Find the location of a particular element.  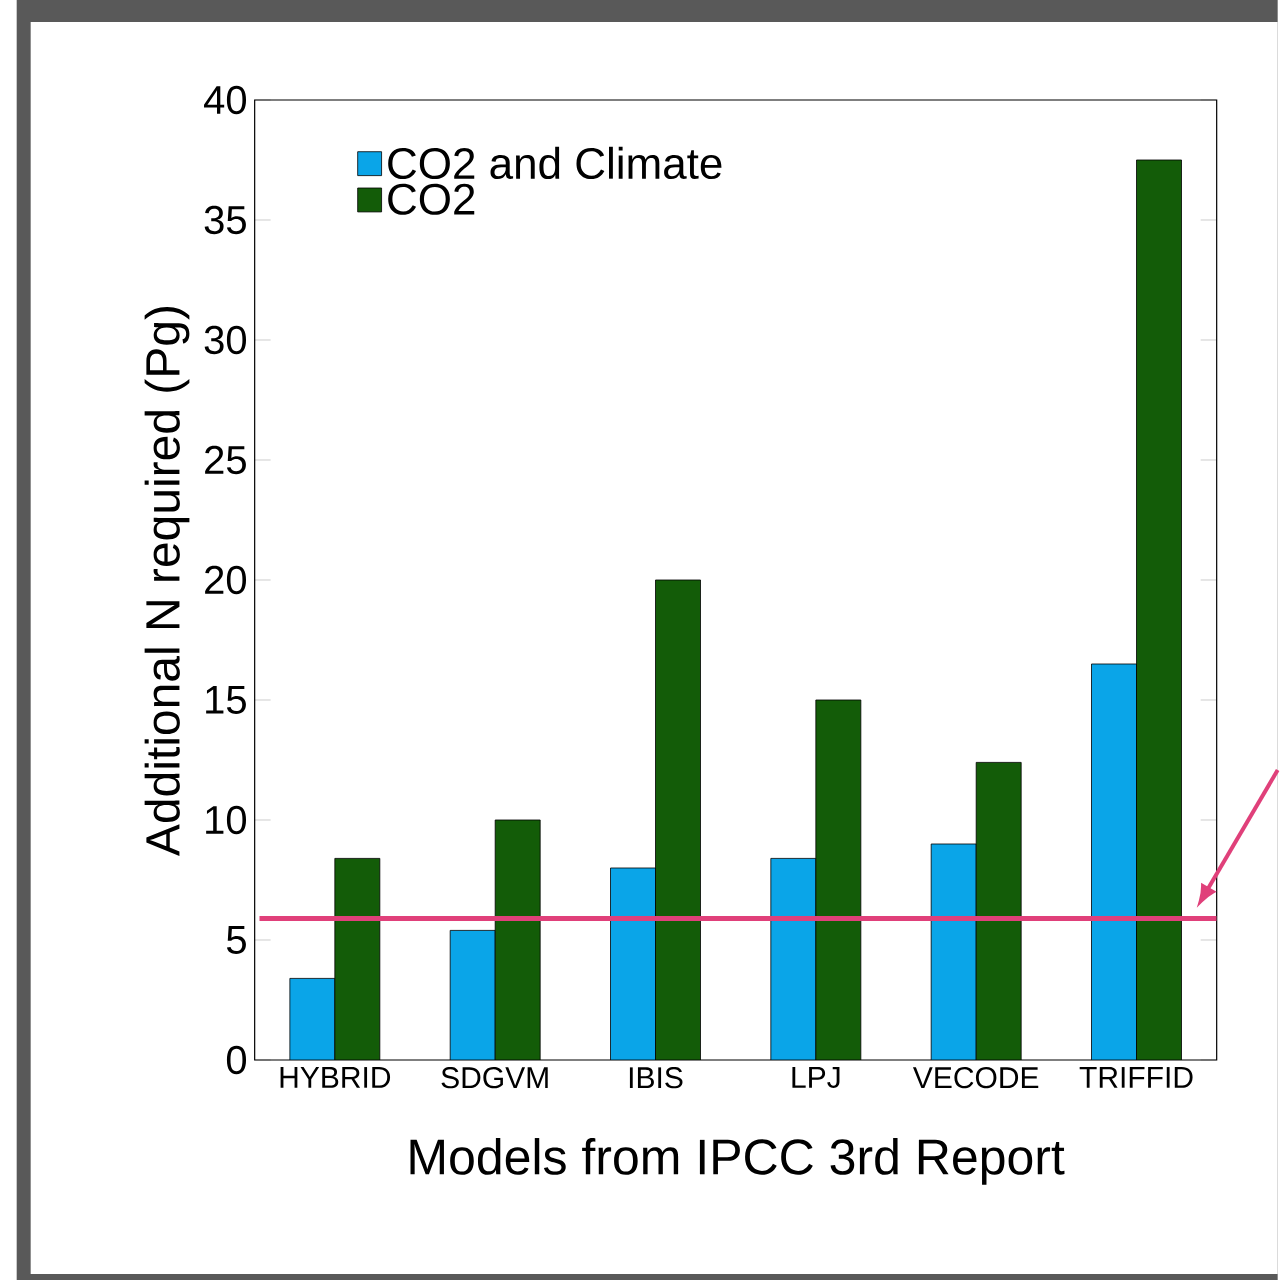

y-tick-label: 25 is located at coordinates (226, 460).